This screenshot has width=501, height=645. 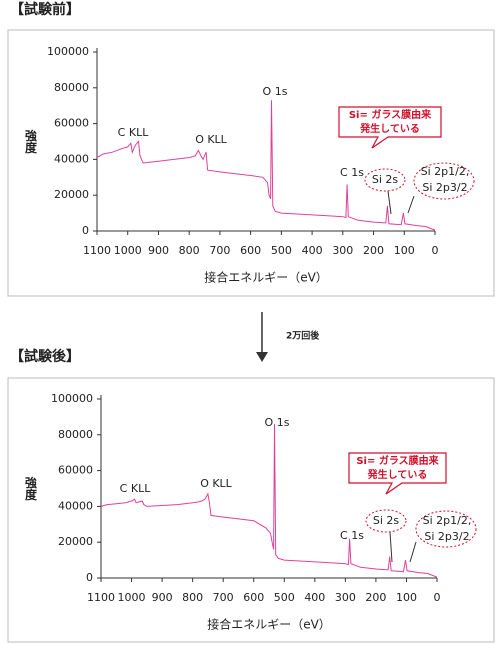 What do you see at coordinates (45, 9) in the screenshot?
I see `chart-title: 【試験前】` at bounding box center [45, 9].